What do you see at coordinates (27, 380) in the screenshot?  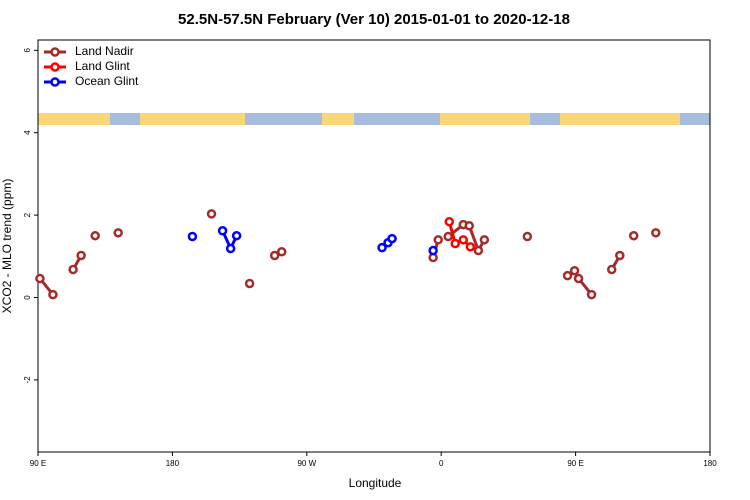 I see `y-tick-label: -2` at bounding box center [27, 380].